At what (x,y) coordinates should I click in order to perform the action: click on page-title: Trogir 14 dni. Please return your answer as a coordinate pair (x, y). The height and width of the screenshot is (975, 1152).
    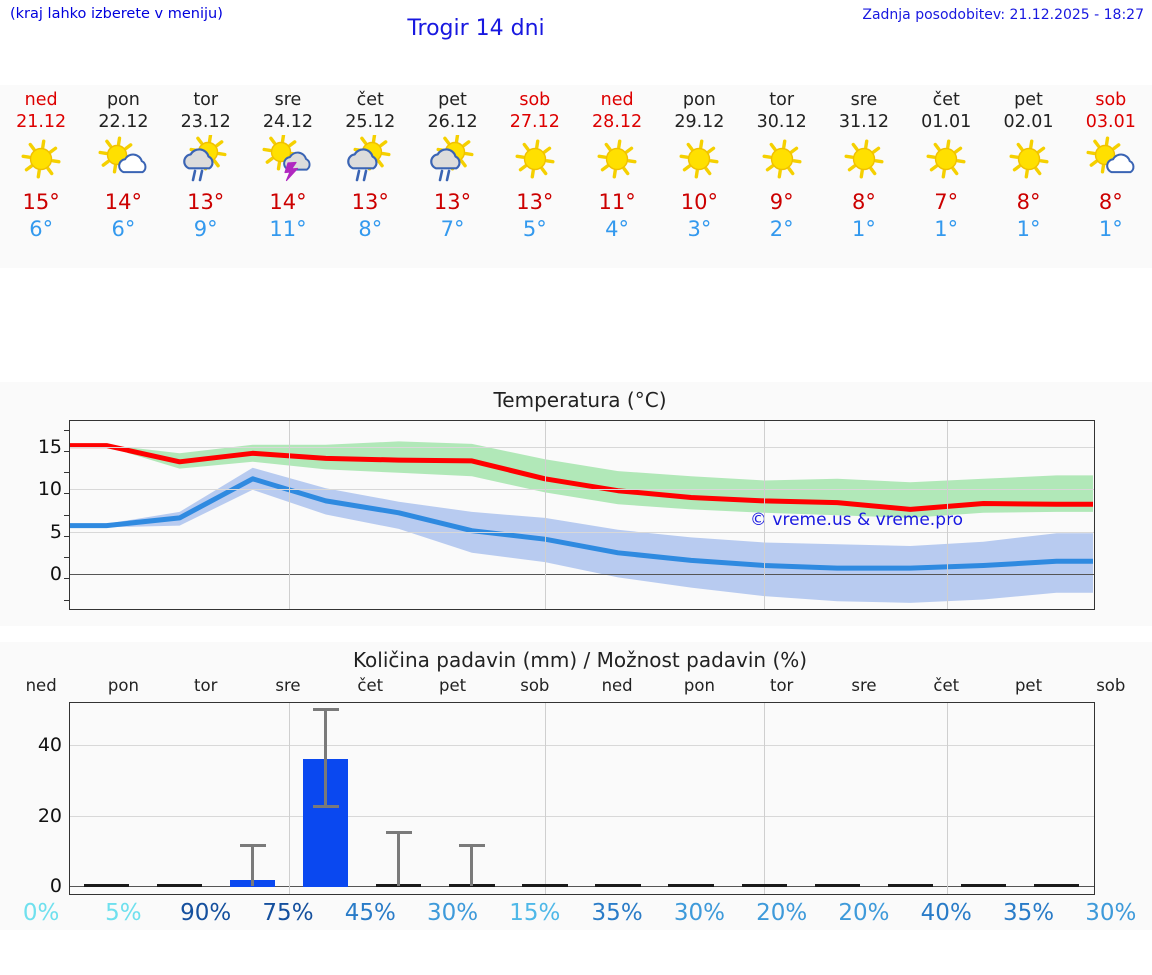
    Looking at the image, I should click on (476, 28).